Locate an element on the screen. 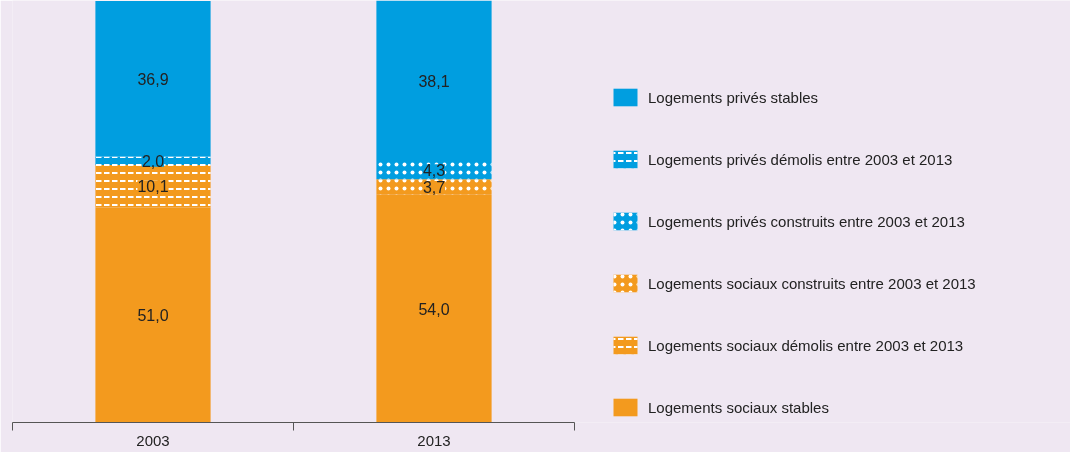  data-label: 51,0 is located at coordinates (153, 315).